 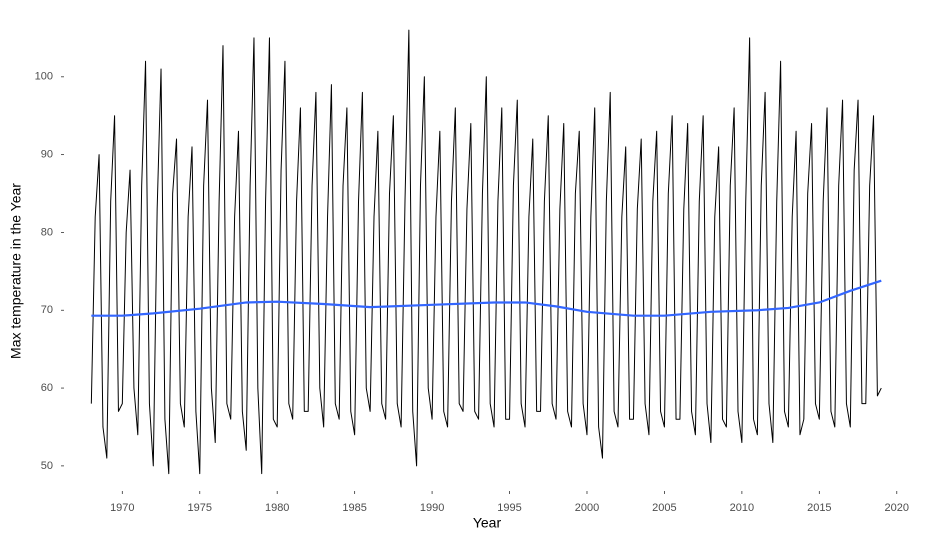 I want to click on x-tick-label: 2005, so click(x=664, y=508).